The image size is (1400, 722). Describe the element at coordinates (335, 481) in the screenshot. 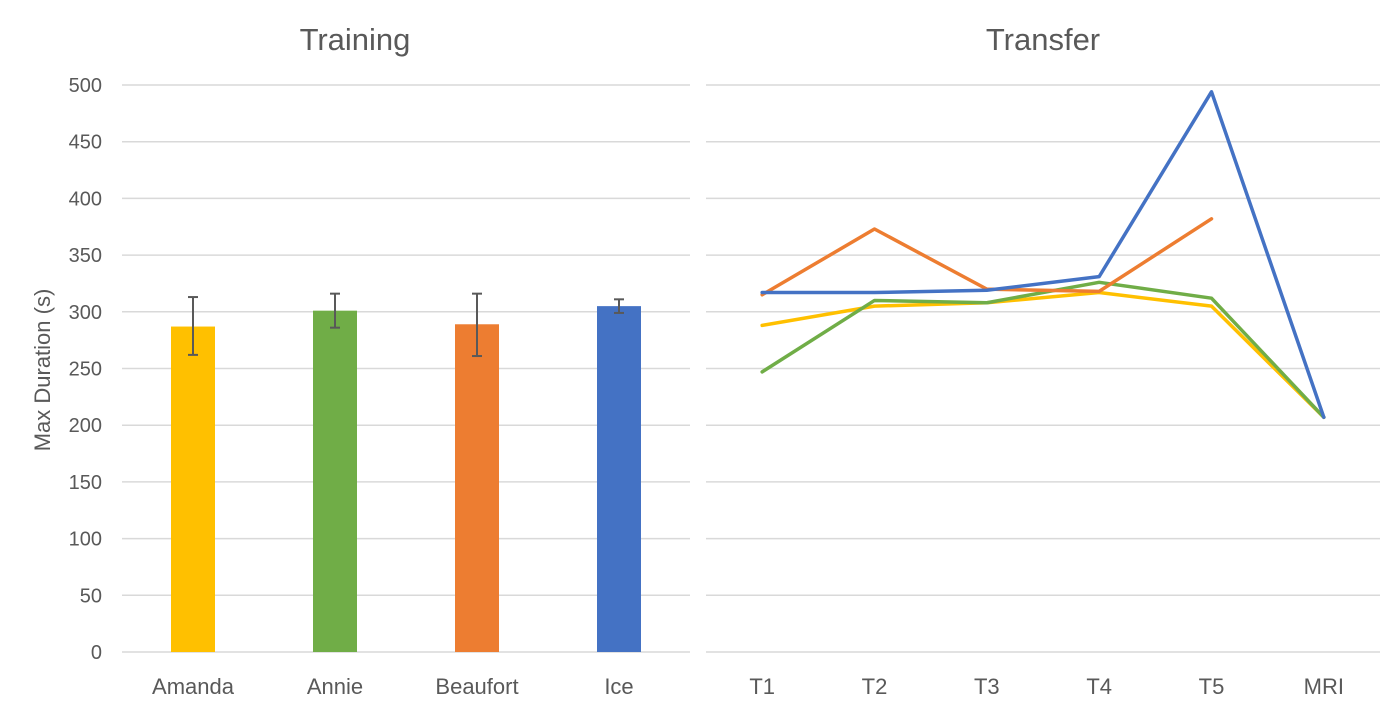

I see `bar-annie` at that location.